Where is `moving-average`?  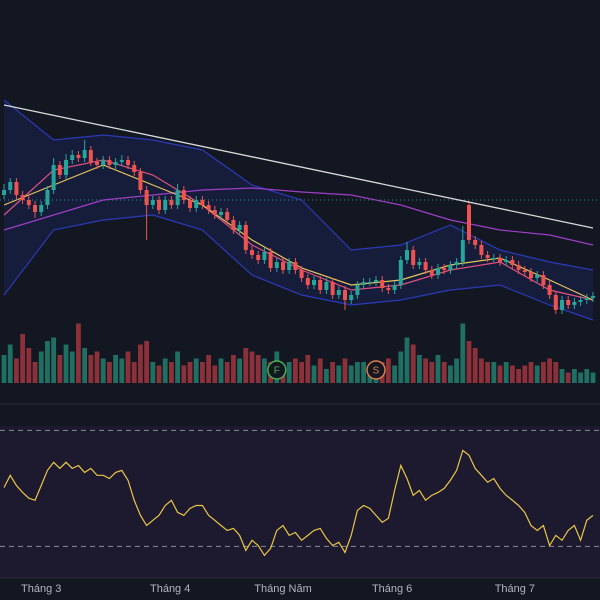
moving-average is located at coordinates (298, 216).